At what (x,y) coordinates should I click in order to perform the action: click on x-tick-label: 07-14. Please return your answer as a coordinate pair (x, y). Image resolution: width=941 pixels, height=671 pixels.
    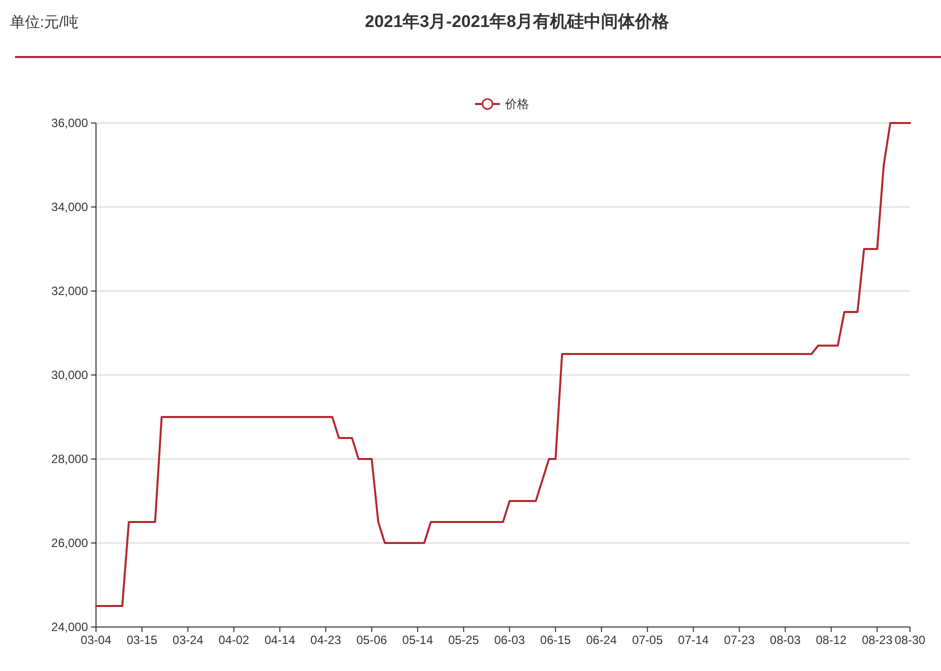
    Looking at the image, I should click on (694, 640).